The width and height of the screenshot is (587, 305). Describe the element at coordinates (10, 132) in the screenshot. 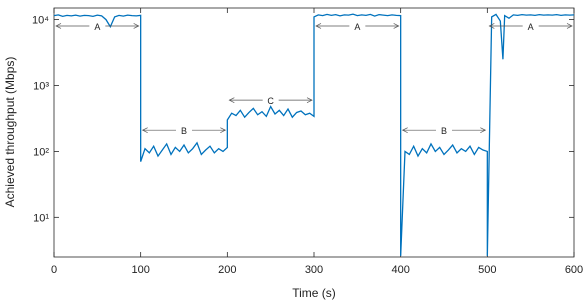

I see `y-axis-label: Achieved throughput (Mbps)` at that location.